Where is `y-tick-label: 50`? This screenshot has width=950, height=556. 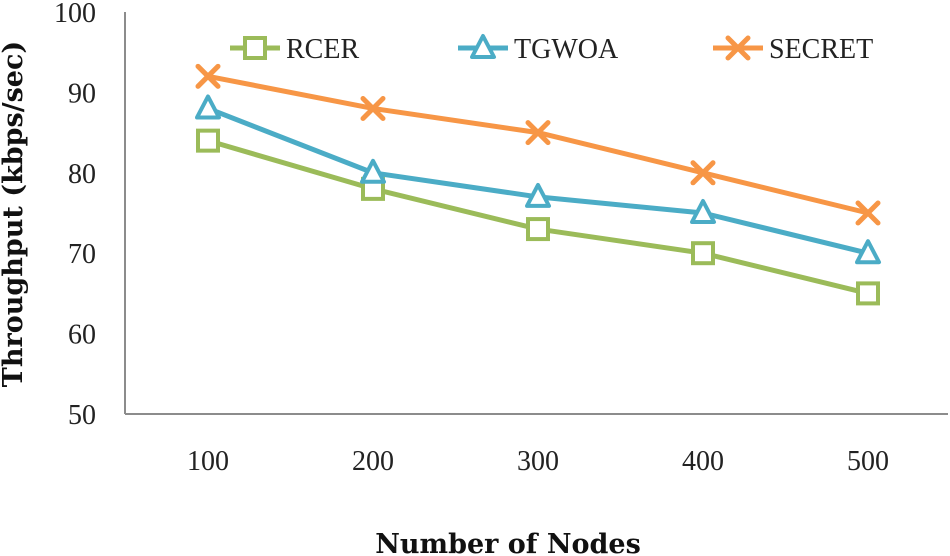 y-tick-label: 50 is located at coordinates (82, 415).